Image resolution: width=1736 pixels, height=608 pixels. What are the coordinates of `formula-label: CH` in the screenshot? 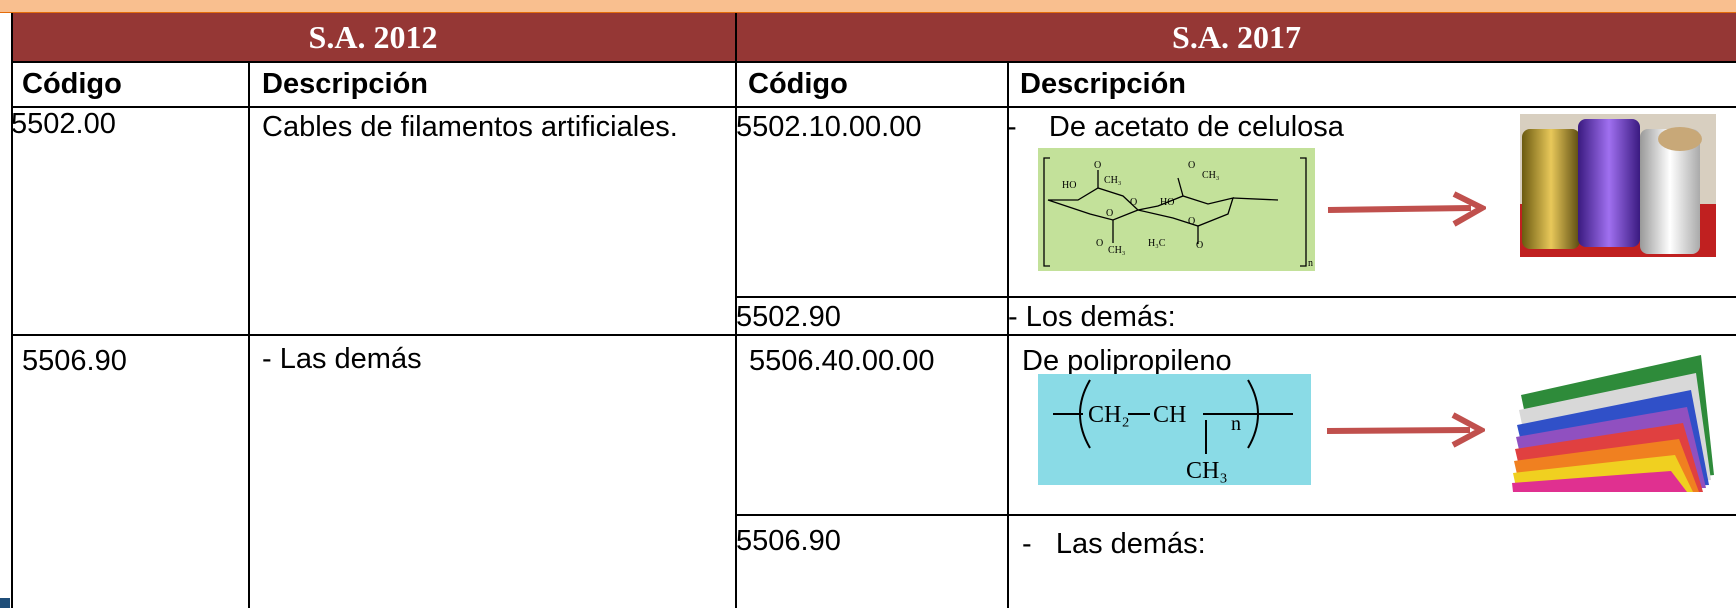 It's located at (1169, 415).